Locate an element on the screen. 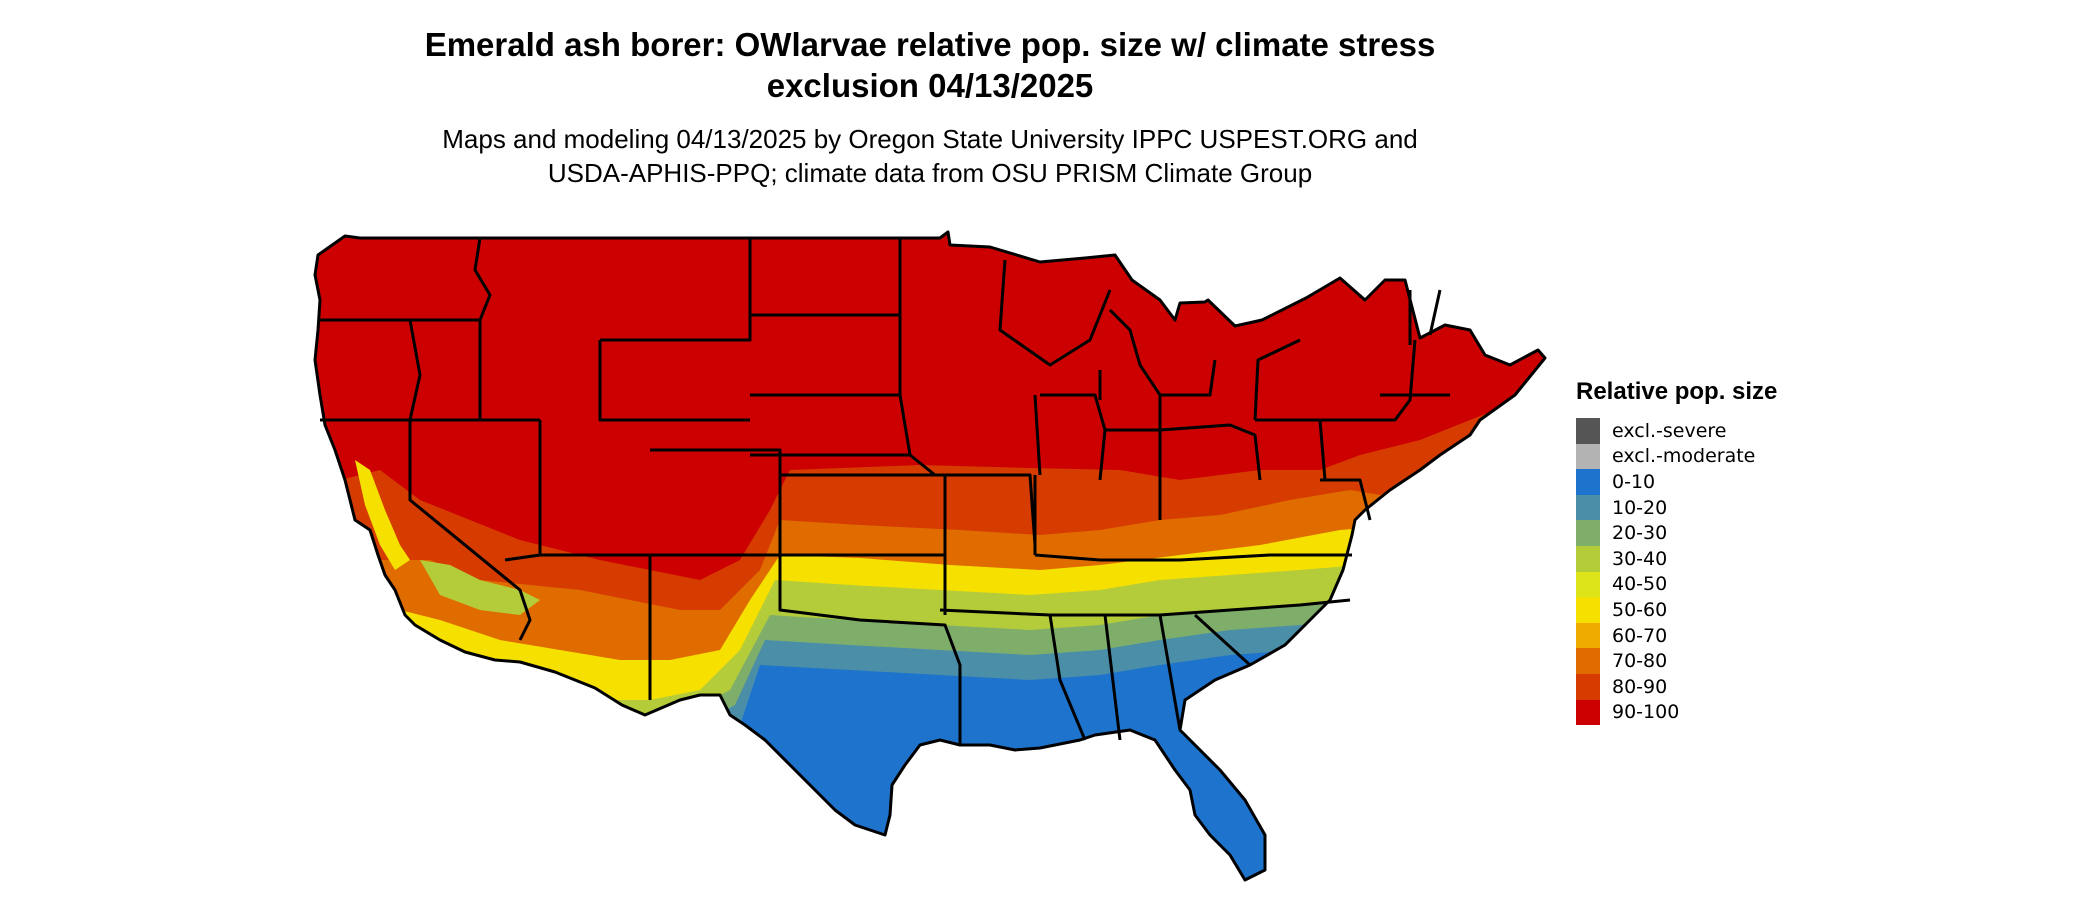 The image size is (2100, 900). legend-item: 50-60 is located at coordinates (1676, 610).